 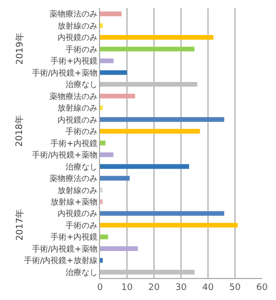 I want to click on x-tick-label: 10, so click(x=127, y=287).